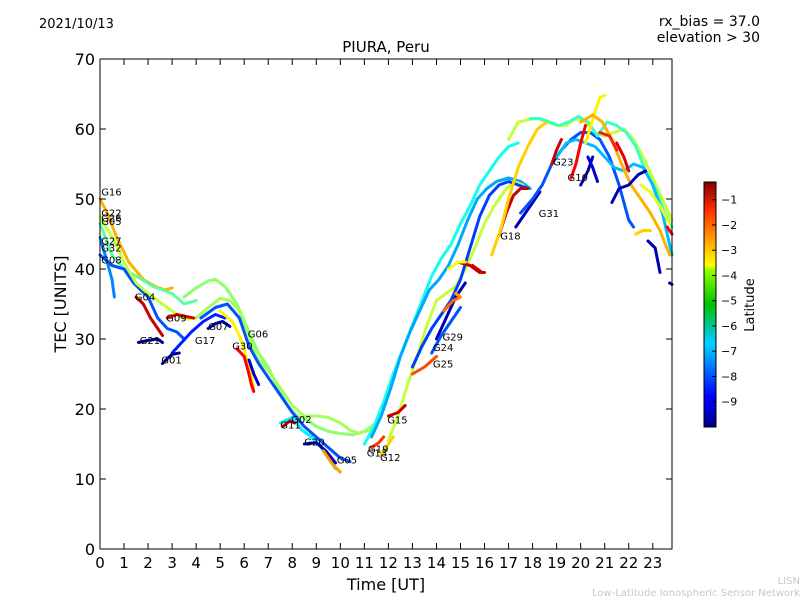 The width and height of the screenshot is (800, 600). I want to click on x-tick-label-20: 20, so click(580, 563).